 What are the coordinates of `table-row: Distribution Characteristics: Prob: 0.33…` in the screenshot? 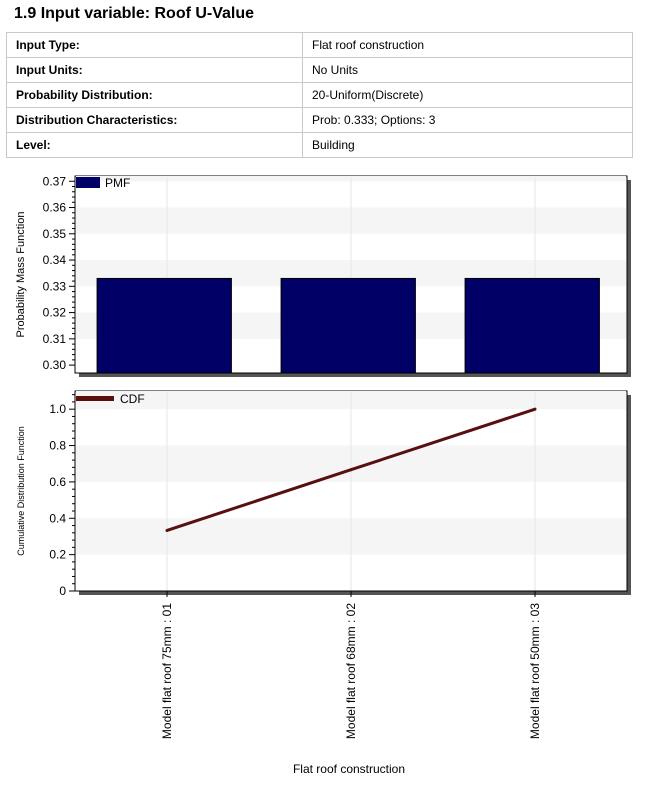 It's located at (319, 120).